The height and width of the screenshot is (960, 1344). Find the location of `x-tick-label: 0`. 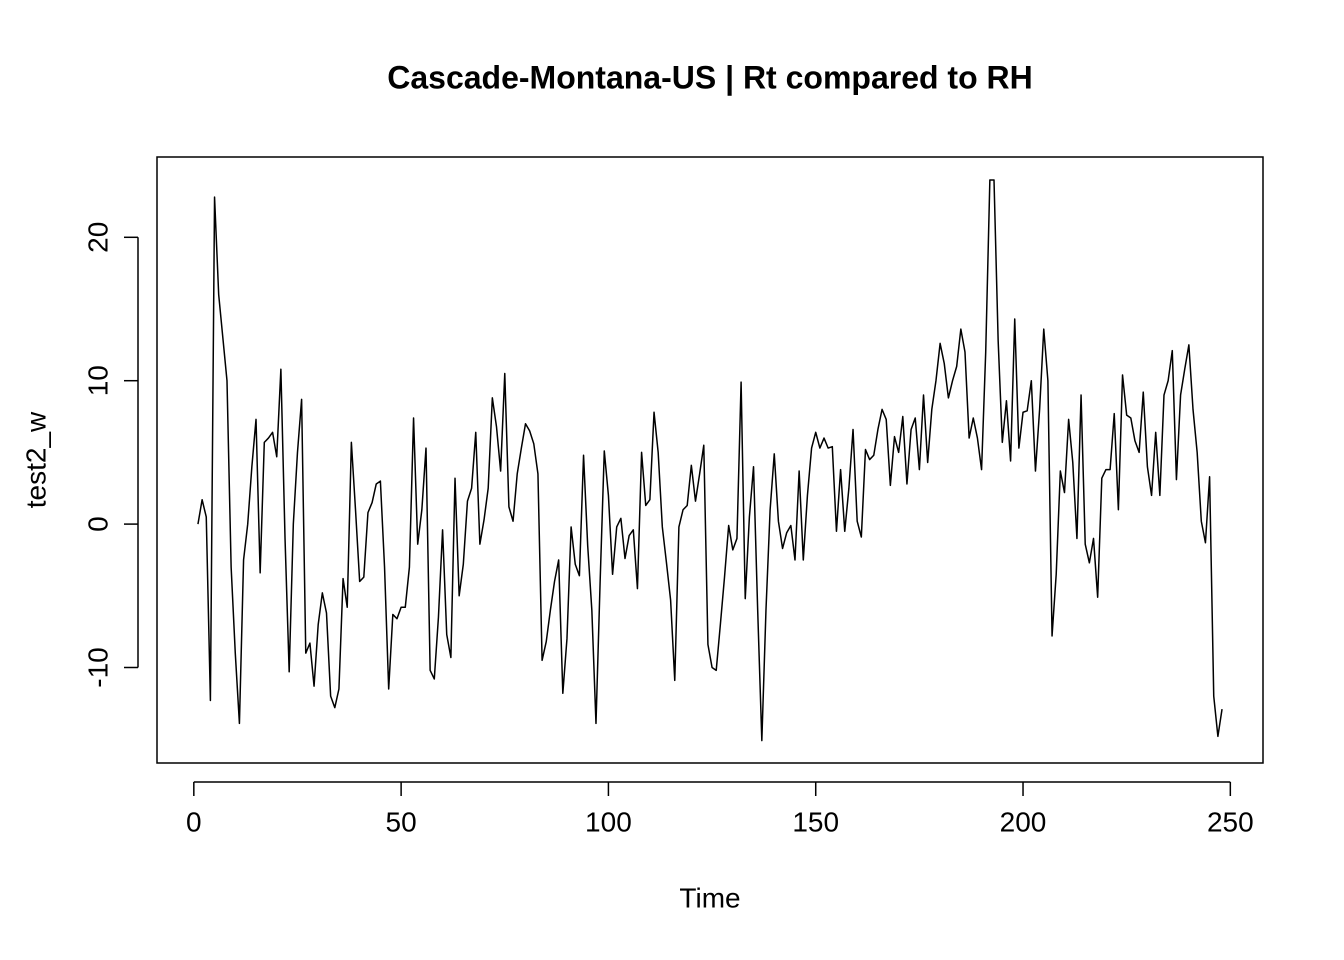

x-tick-label: 0 is located at coordinates (194, 821).